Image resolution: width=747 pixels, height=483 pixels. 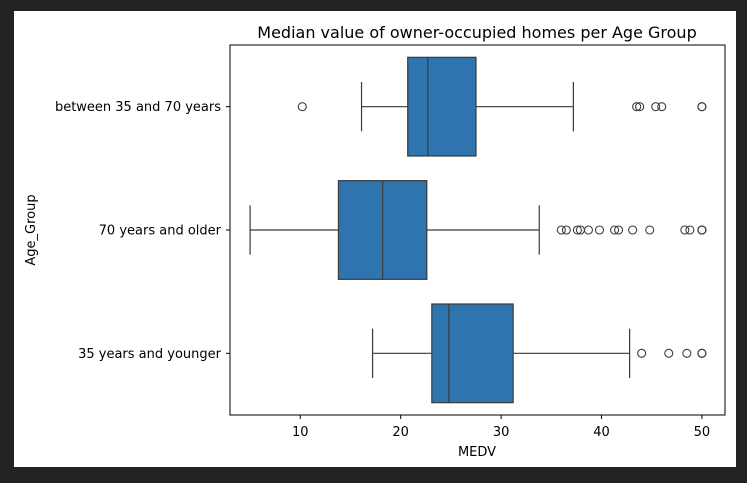 I want to click on x-tick-label: 20, so click(x=400, y=432).